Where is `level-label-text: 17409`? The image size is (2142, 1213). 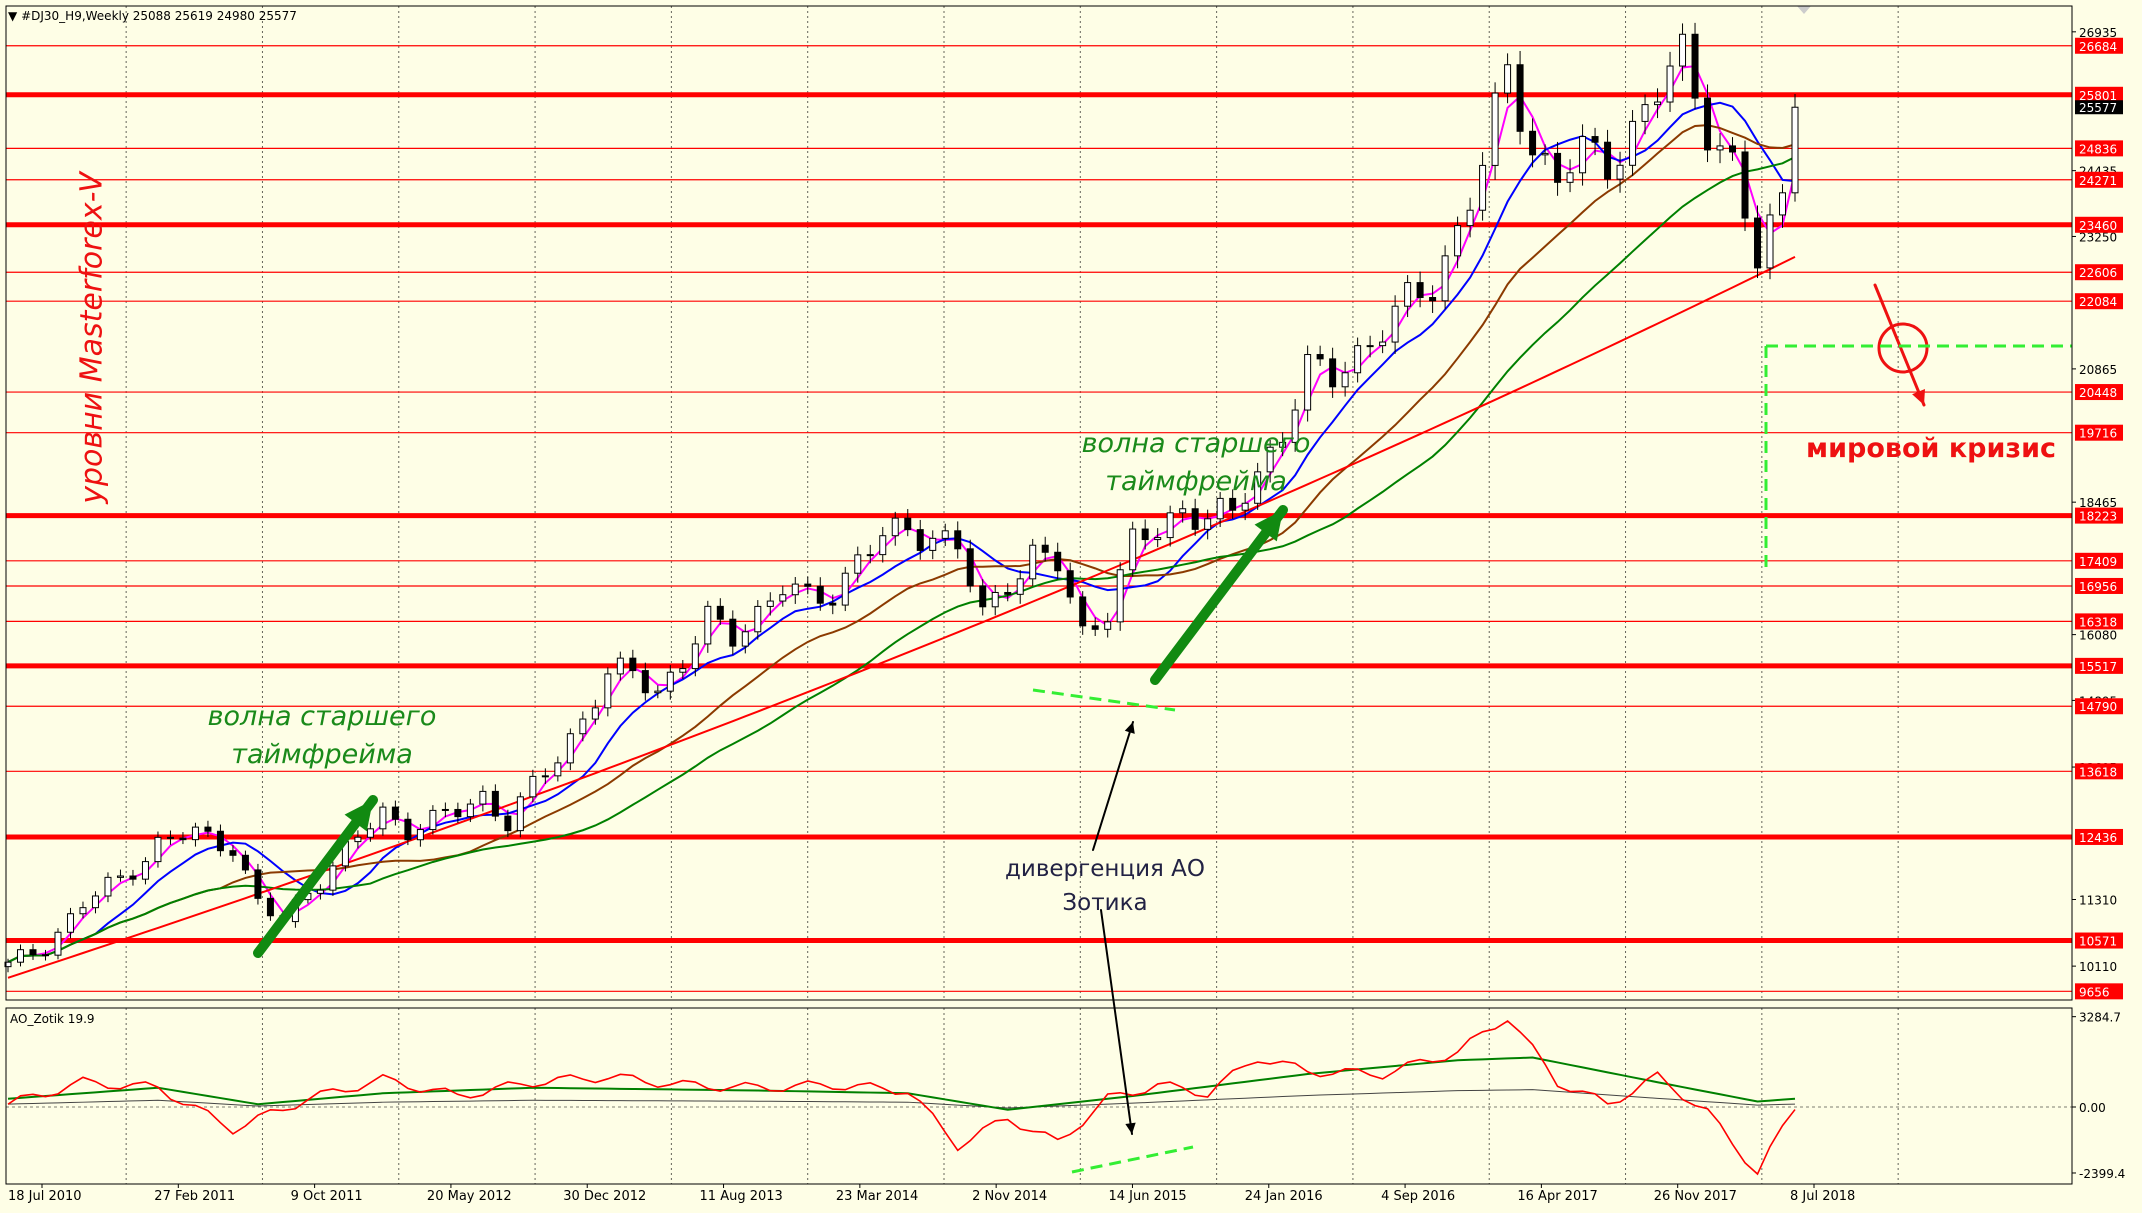
level-label-text: 17409 is located at coordinates (2098, 562).